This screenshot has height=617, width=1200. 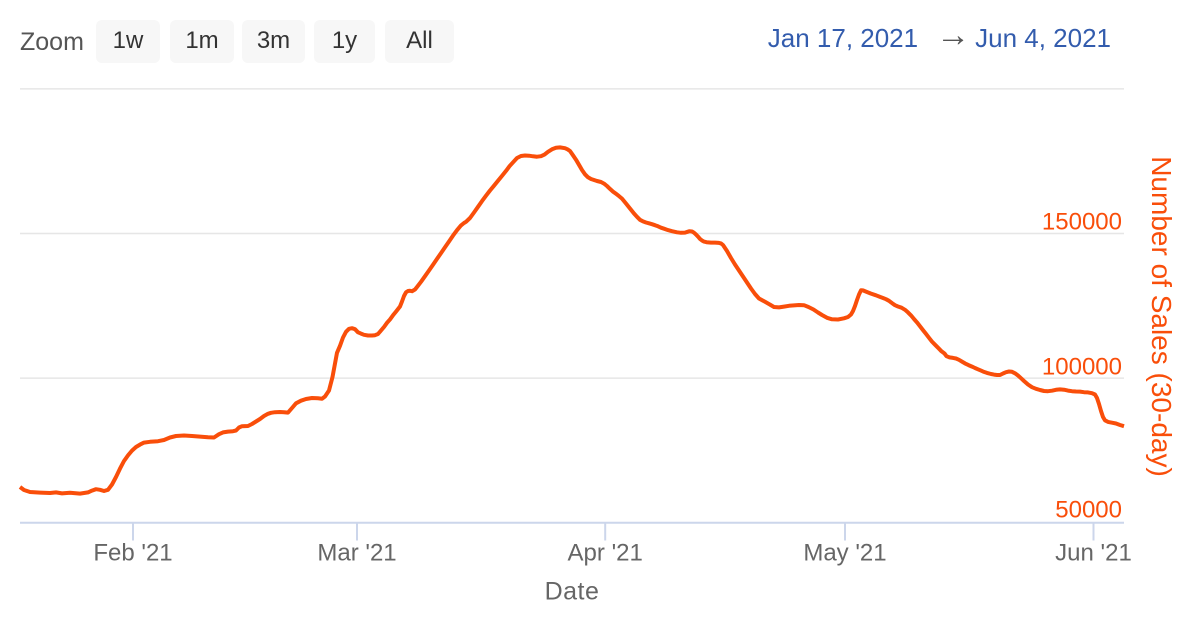 I want to click on svg-text: 150000, so click(x=1082, y=222).